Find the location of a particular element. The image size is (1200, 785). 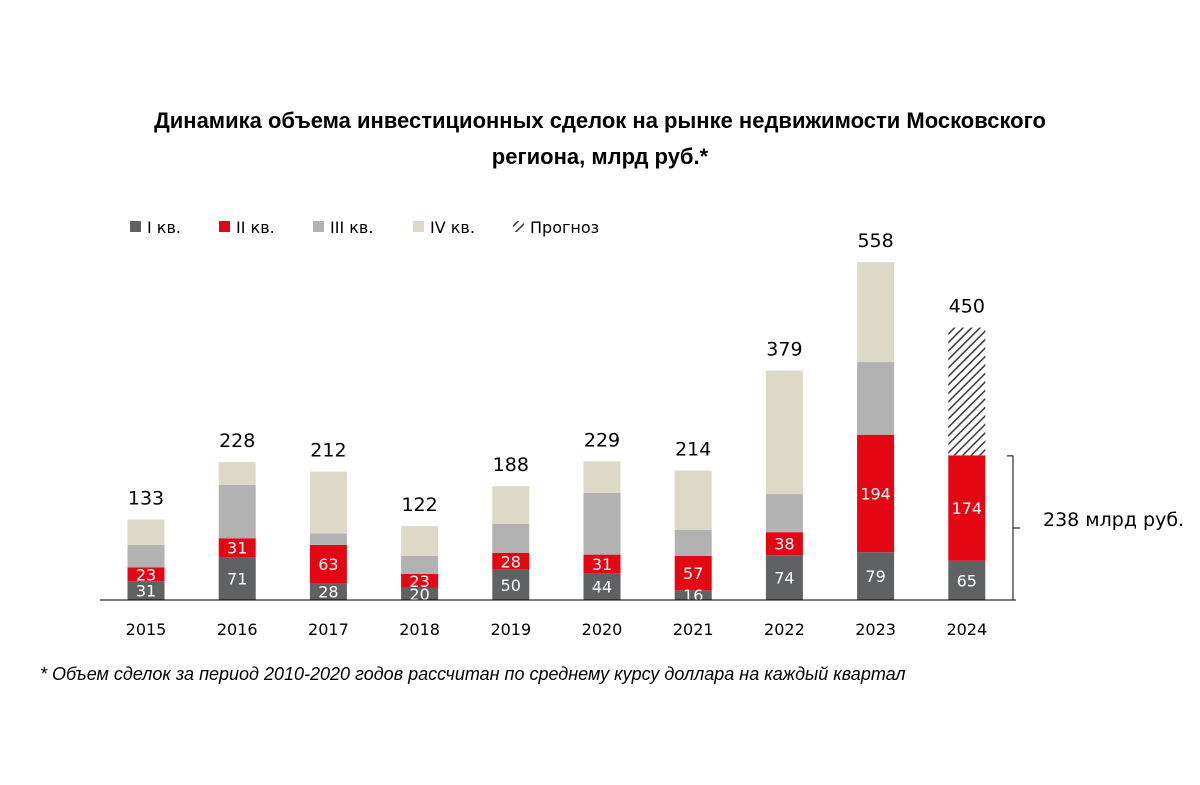

bar-value-label: 174 is located at coordinates (967, 508).